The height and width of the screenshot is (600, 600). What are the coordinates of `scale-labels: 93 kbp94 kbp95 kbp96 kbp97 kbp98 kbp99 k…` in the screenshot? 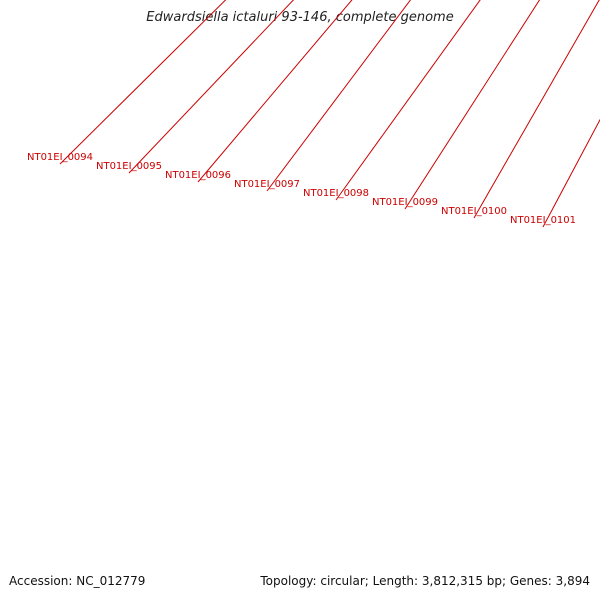 It's located at (503, 23).